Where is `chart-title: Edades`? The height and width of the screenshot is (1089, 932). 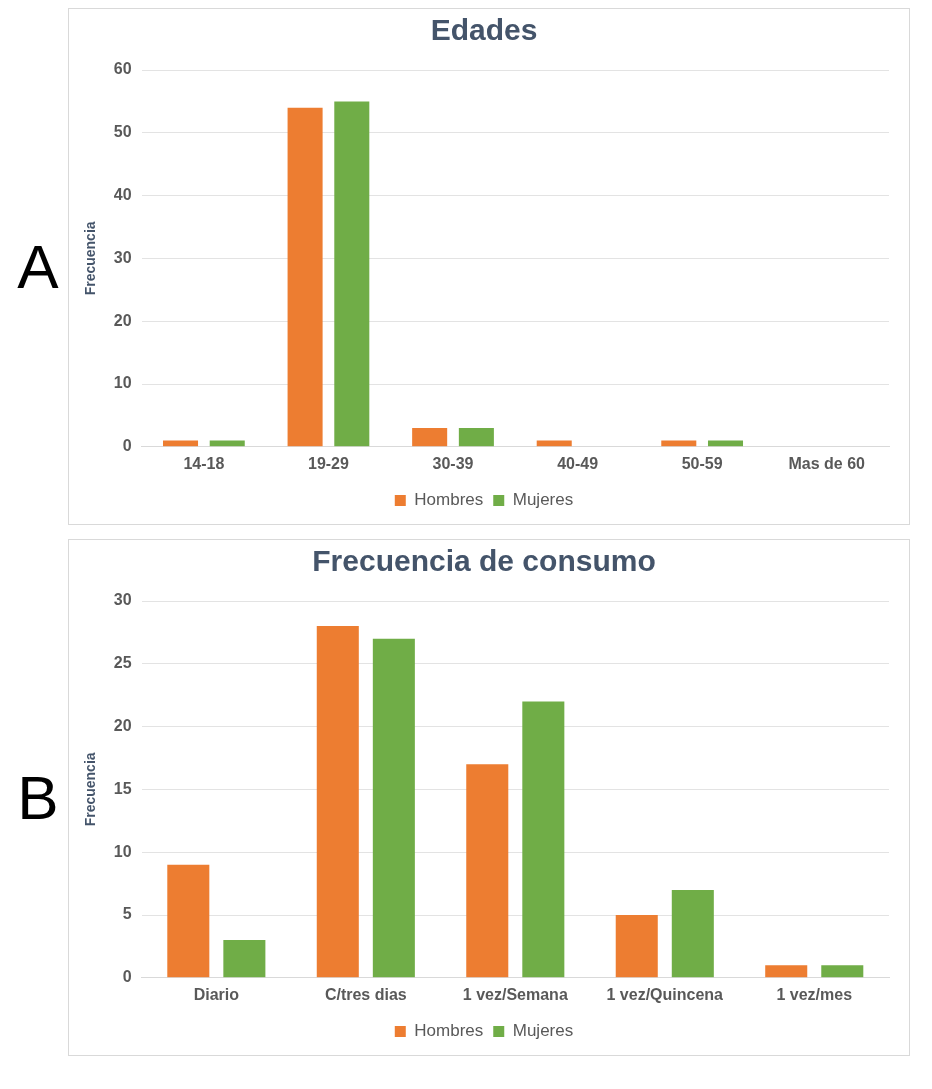 chart-title: Edades is located at coordinates (484, 30).